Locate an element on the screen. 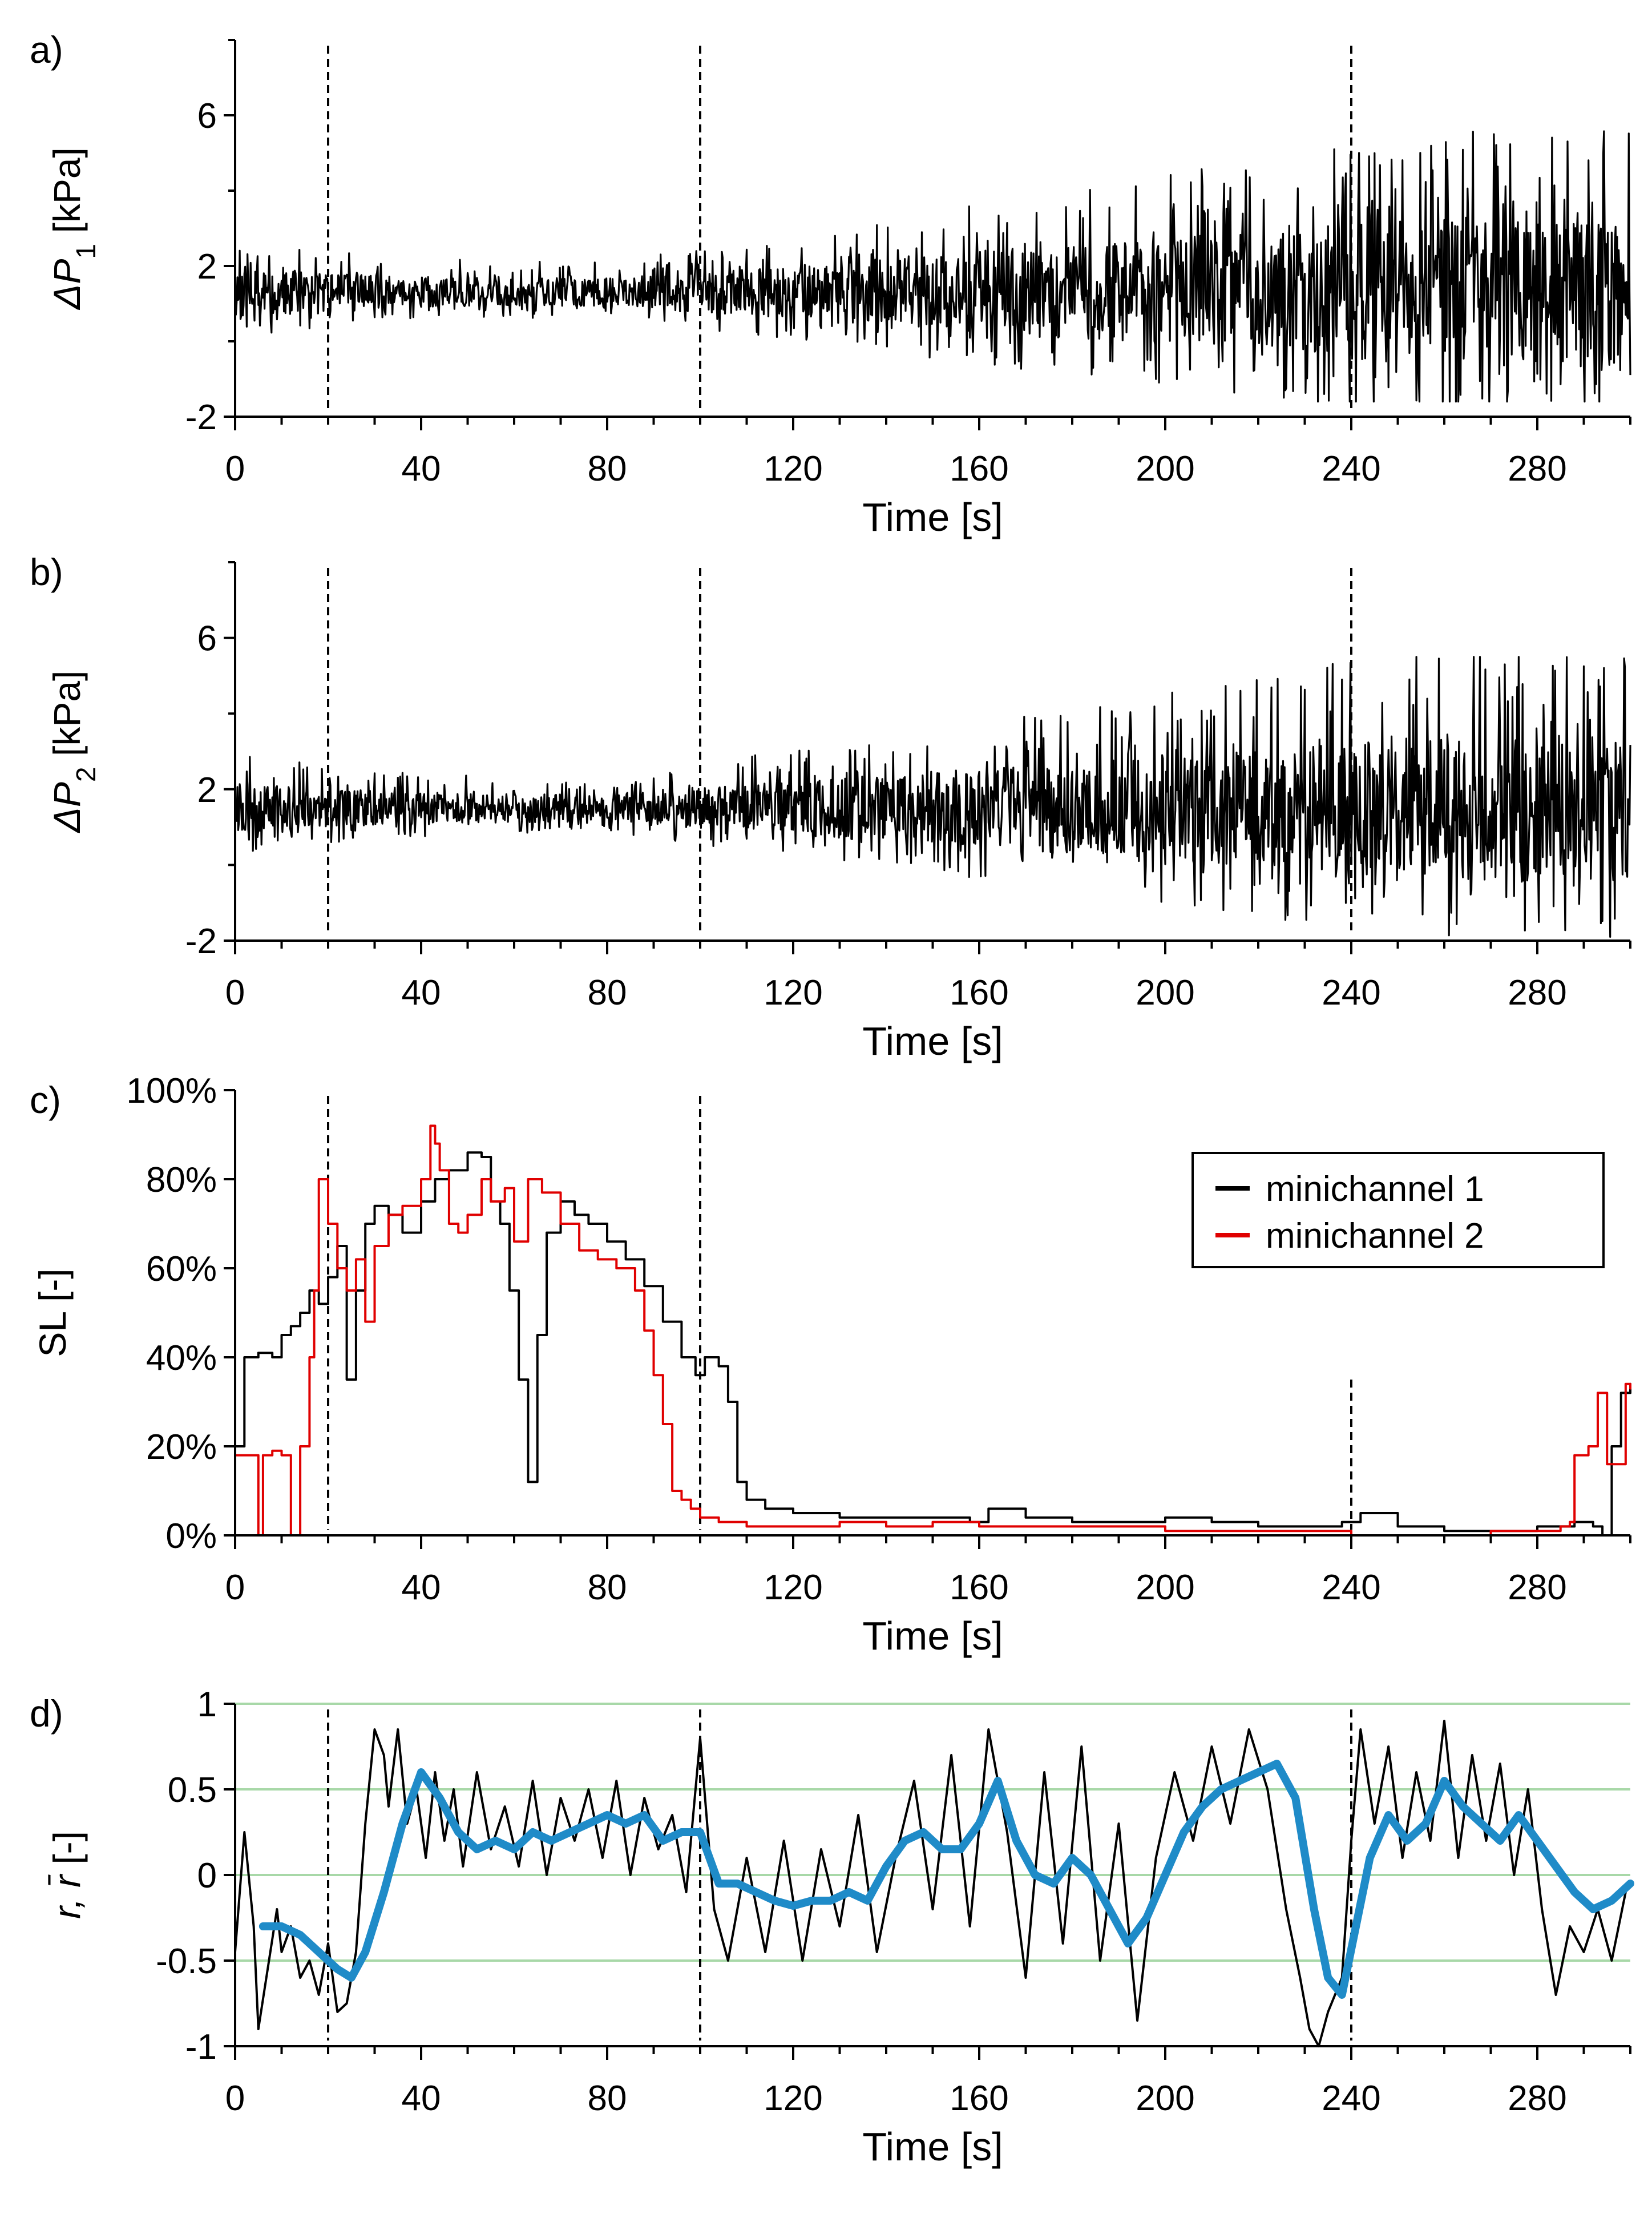  y-tick-label: 60% is located at coordinates (181, 1269).